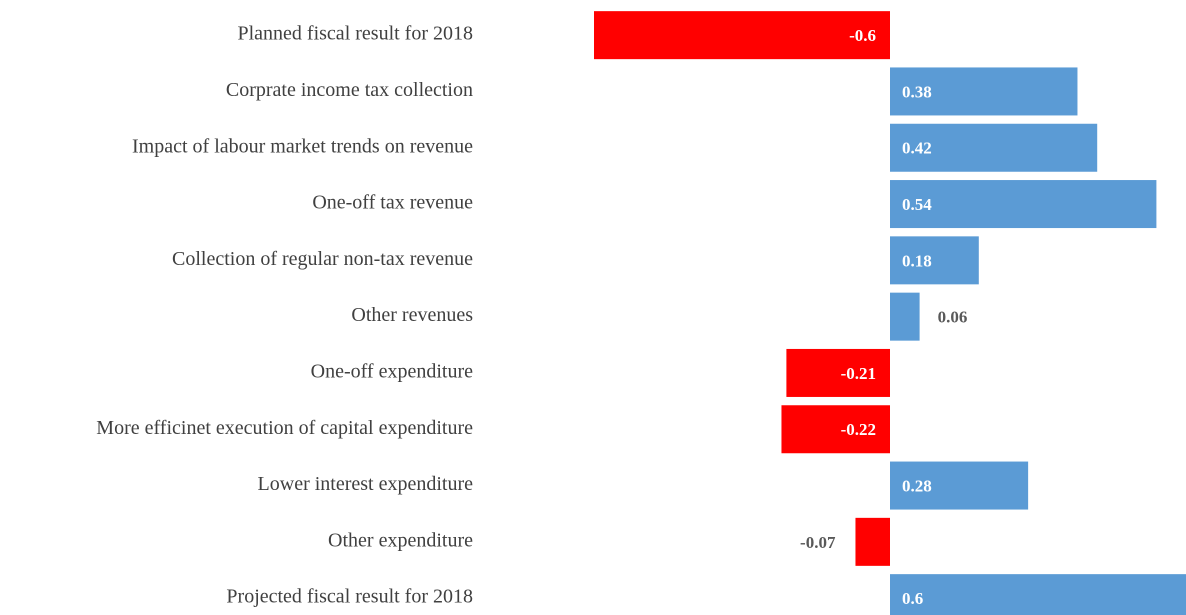 The height and width of the screenshot is (615, 1186). Describe the element at coordinates (917, 91) in the screenshot. I see `value-label: 0.38` at that location.